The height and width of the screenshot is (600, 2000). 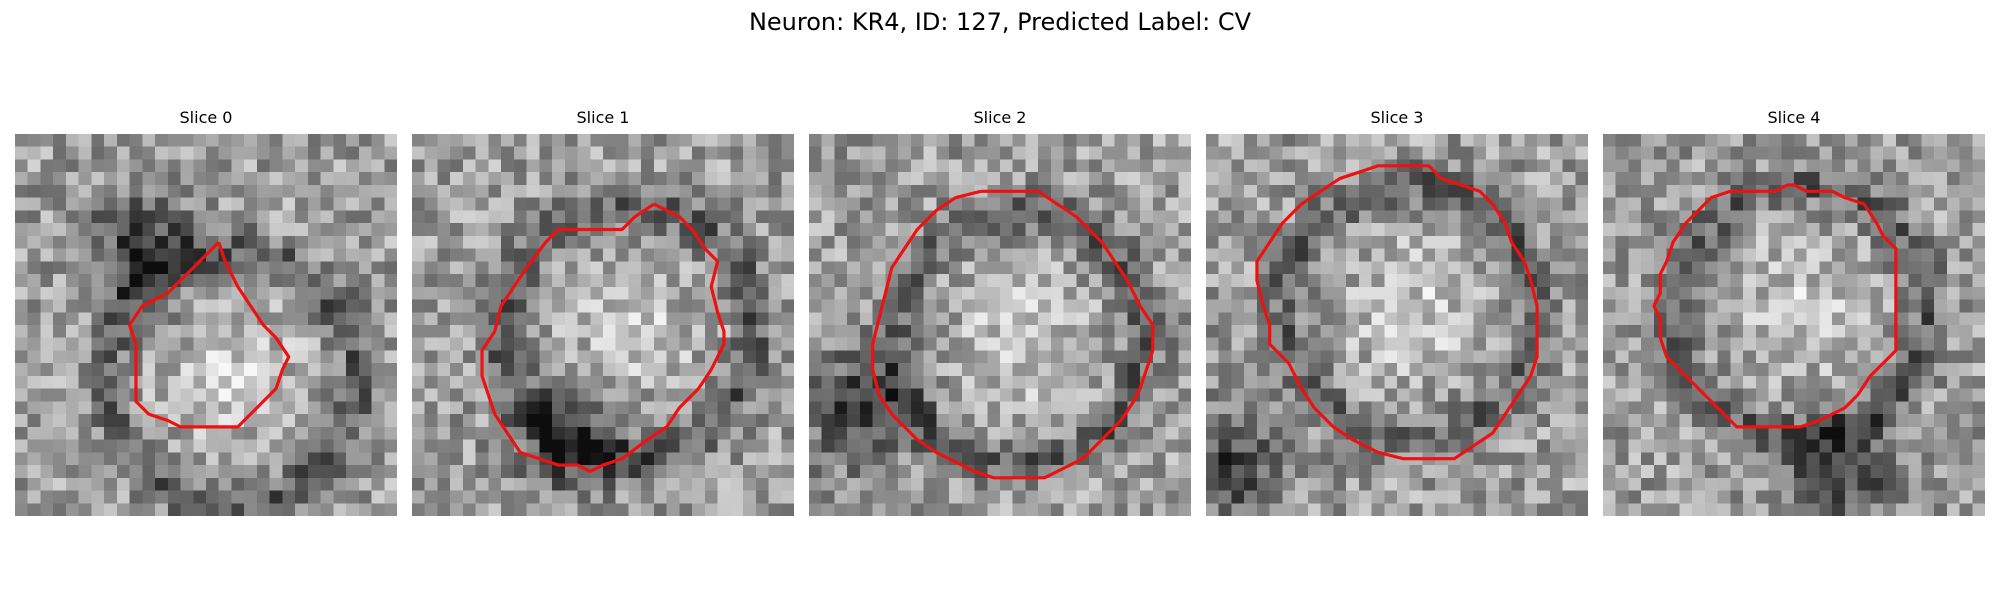 What do you see at coordinates (1013, 334) in the screenshot?
I see `segmentation-contour` at bounding box center [1013, 334].